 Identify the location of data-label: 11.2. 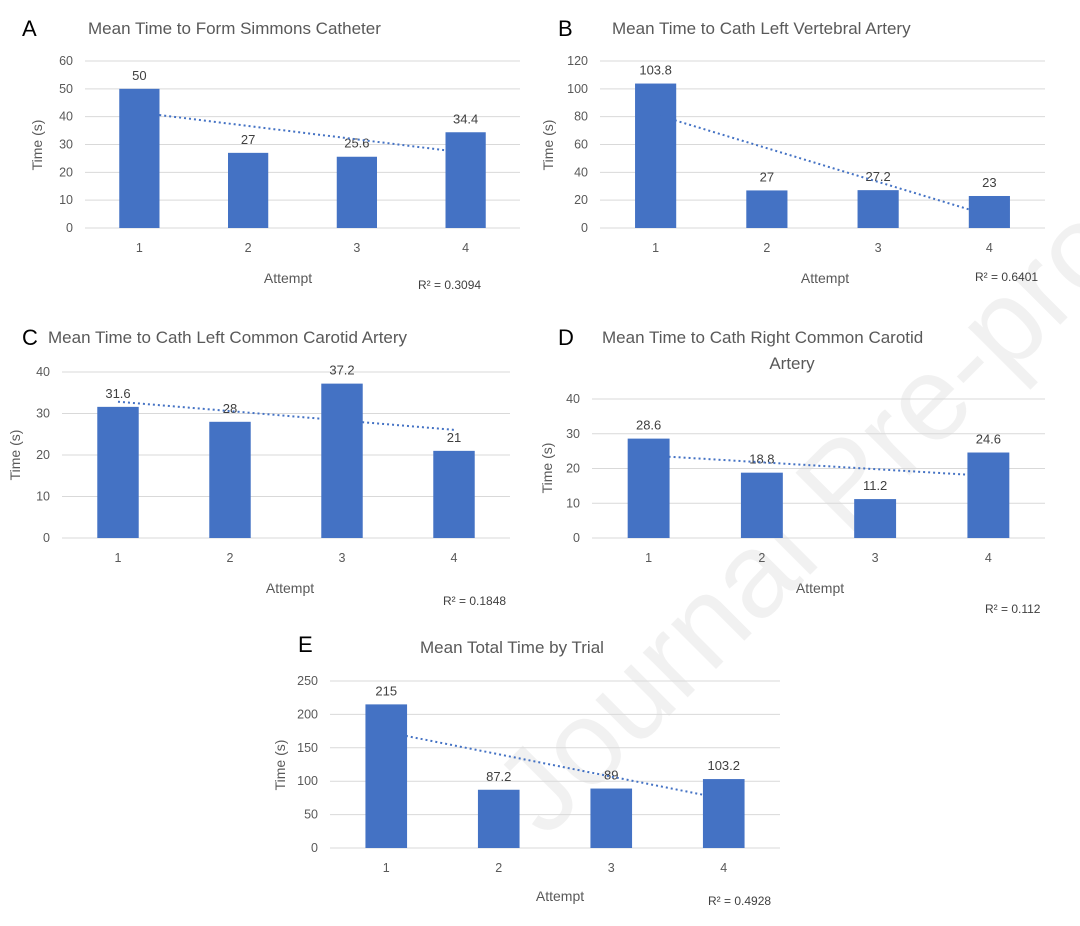
(875, 485).